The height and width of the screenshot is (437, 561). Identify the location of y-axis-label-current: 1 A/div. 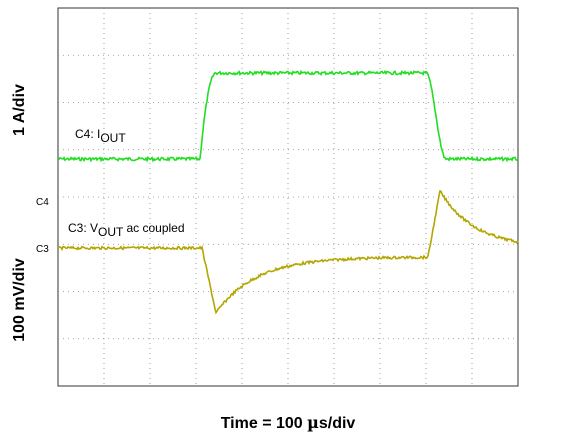
(19, 110).